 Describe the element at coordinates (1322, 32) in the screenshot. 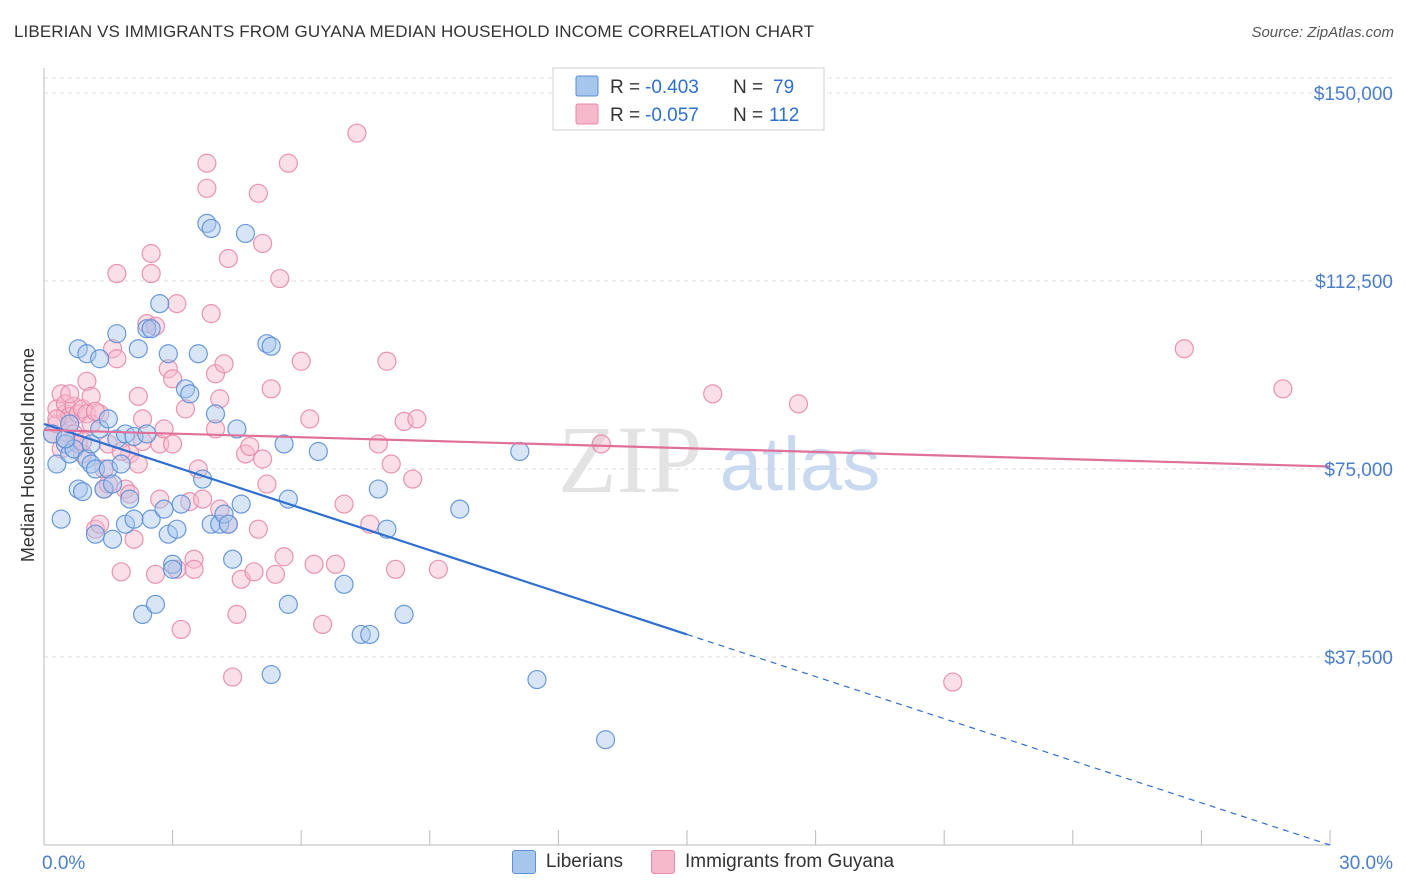

I see `source-attribution: Source: ZipAtlas.com` at that location.